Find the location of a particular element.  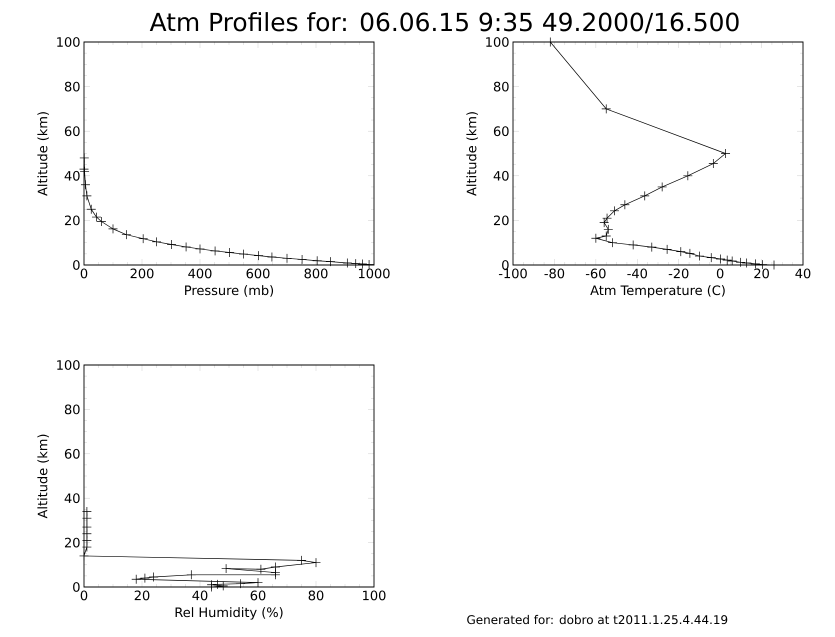

text: Generated for: dobro at t2011.1.25.4.44.19 is located at coordinates (597, 619).